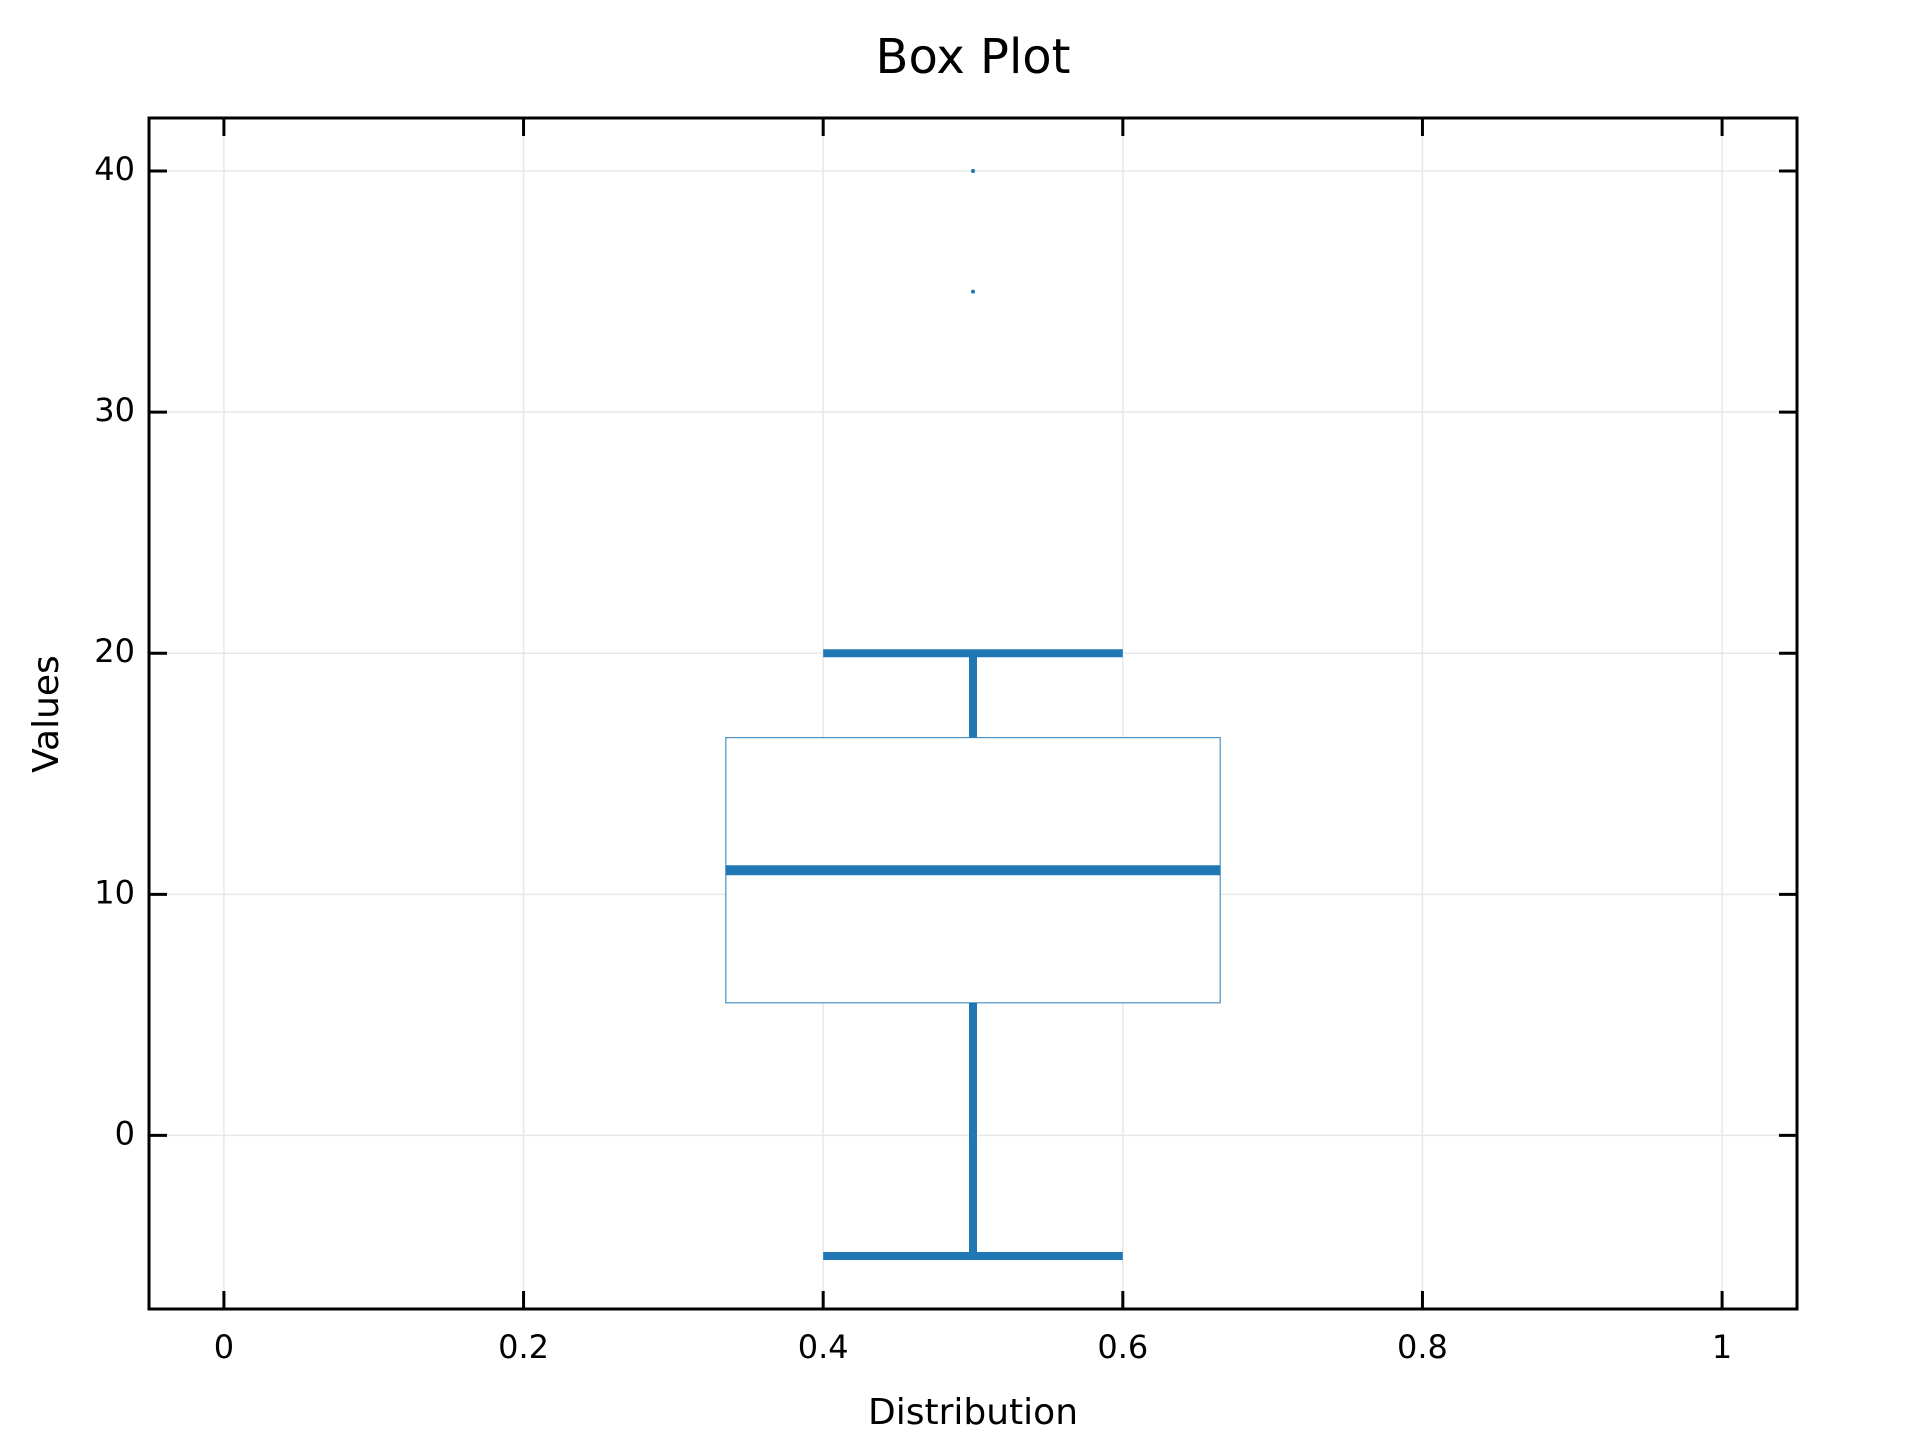 The image size is (1920, 1444). What do you see at coordinates (1122, 1347) in the screenshot?
I see `x-tick-label: 0.6` at bounding box center [1122, 1347].